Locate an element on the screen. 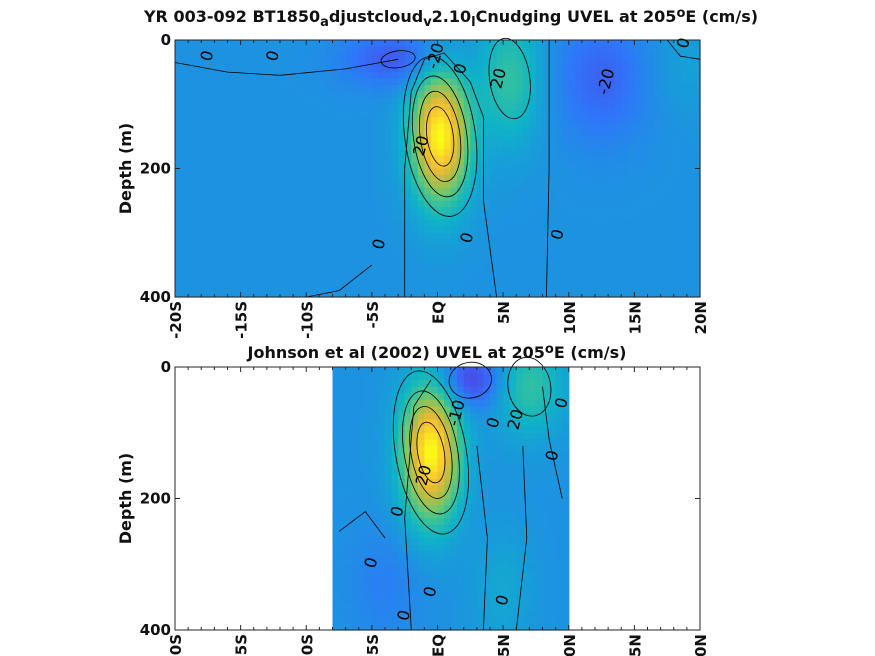 The width and height of the screenshot is (875, 656). contour-label: 0 is located at coordinates (429, 591).